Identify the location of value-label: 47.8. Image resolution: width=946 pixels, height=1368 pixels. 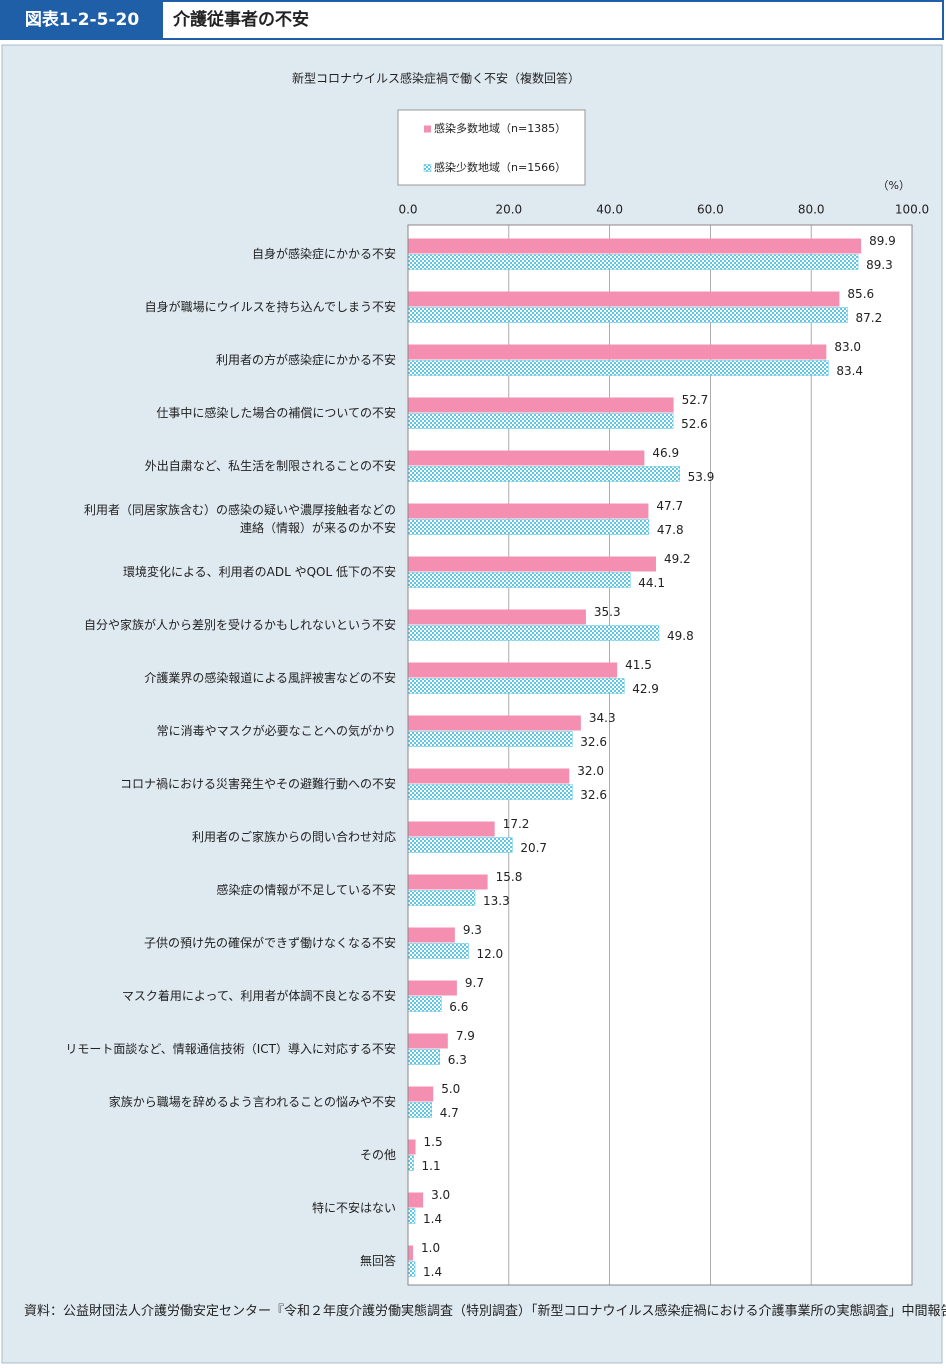
(670, 530).